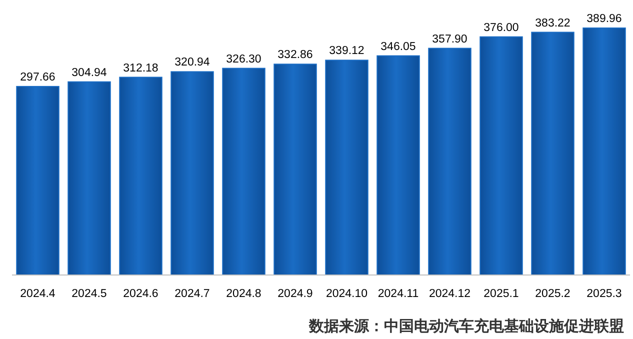 The width and height of the screenshot is (633, 339). What do you see at coordinates (192, 294) in the screenshot?
I see `x-tick-label: 2024.7` at bounding box center [192, 294].